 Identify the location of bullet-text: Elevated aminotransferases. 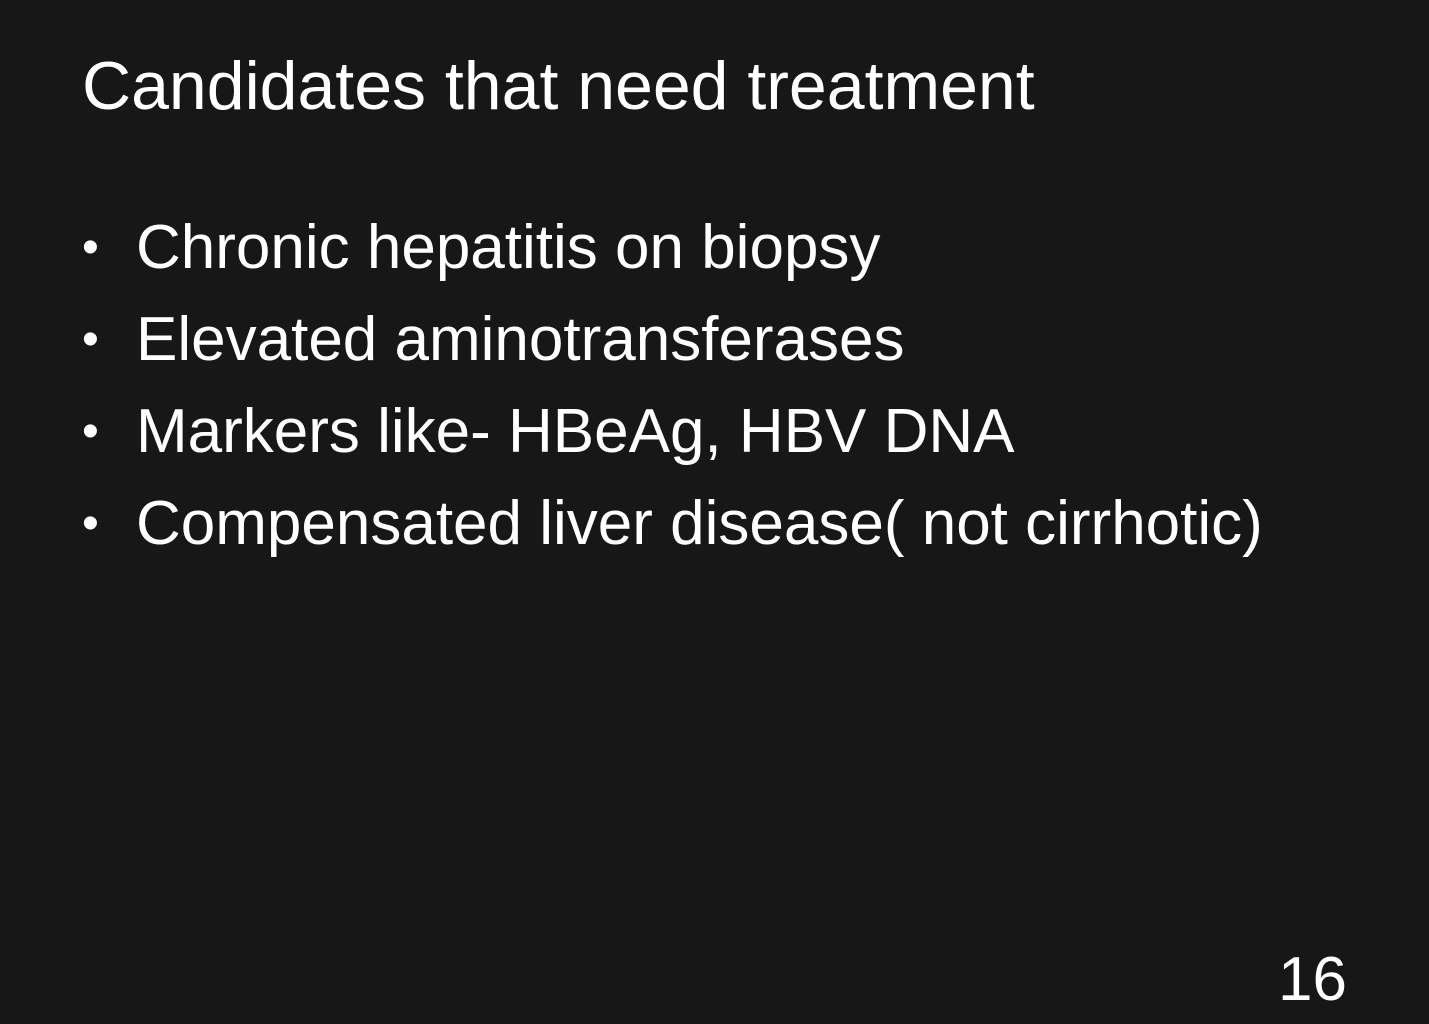
(520, 339).